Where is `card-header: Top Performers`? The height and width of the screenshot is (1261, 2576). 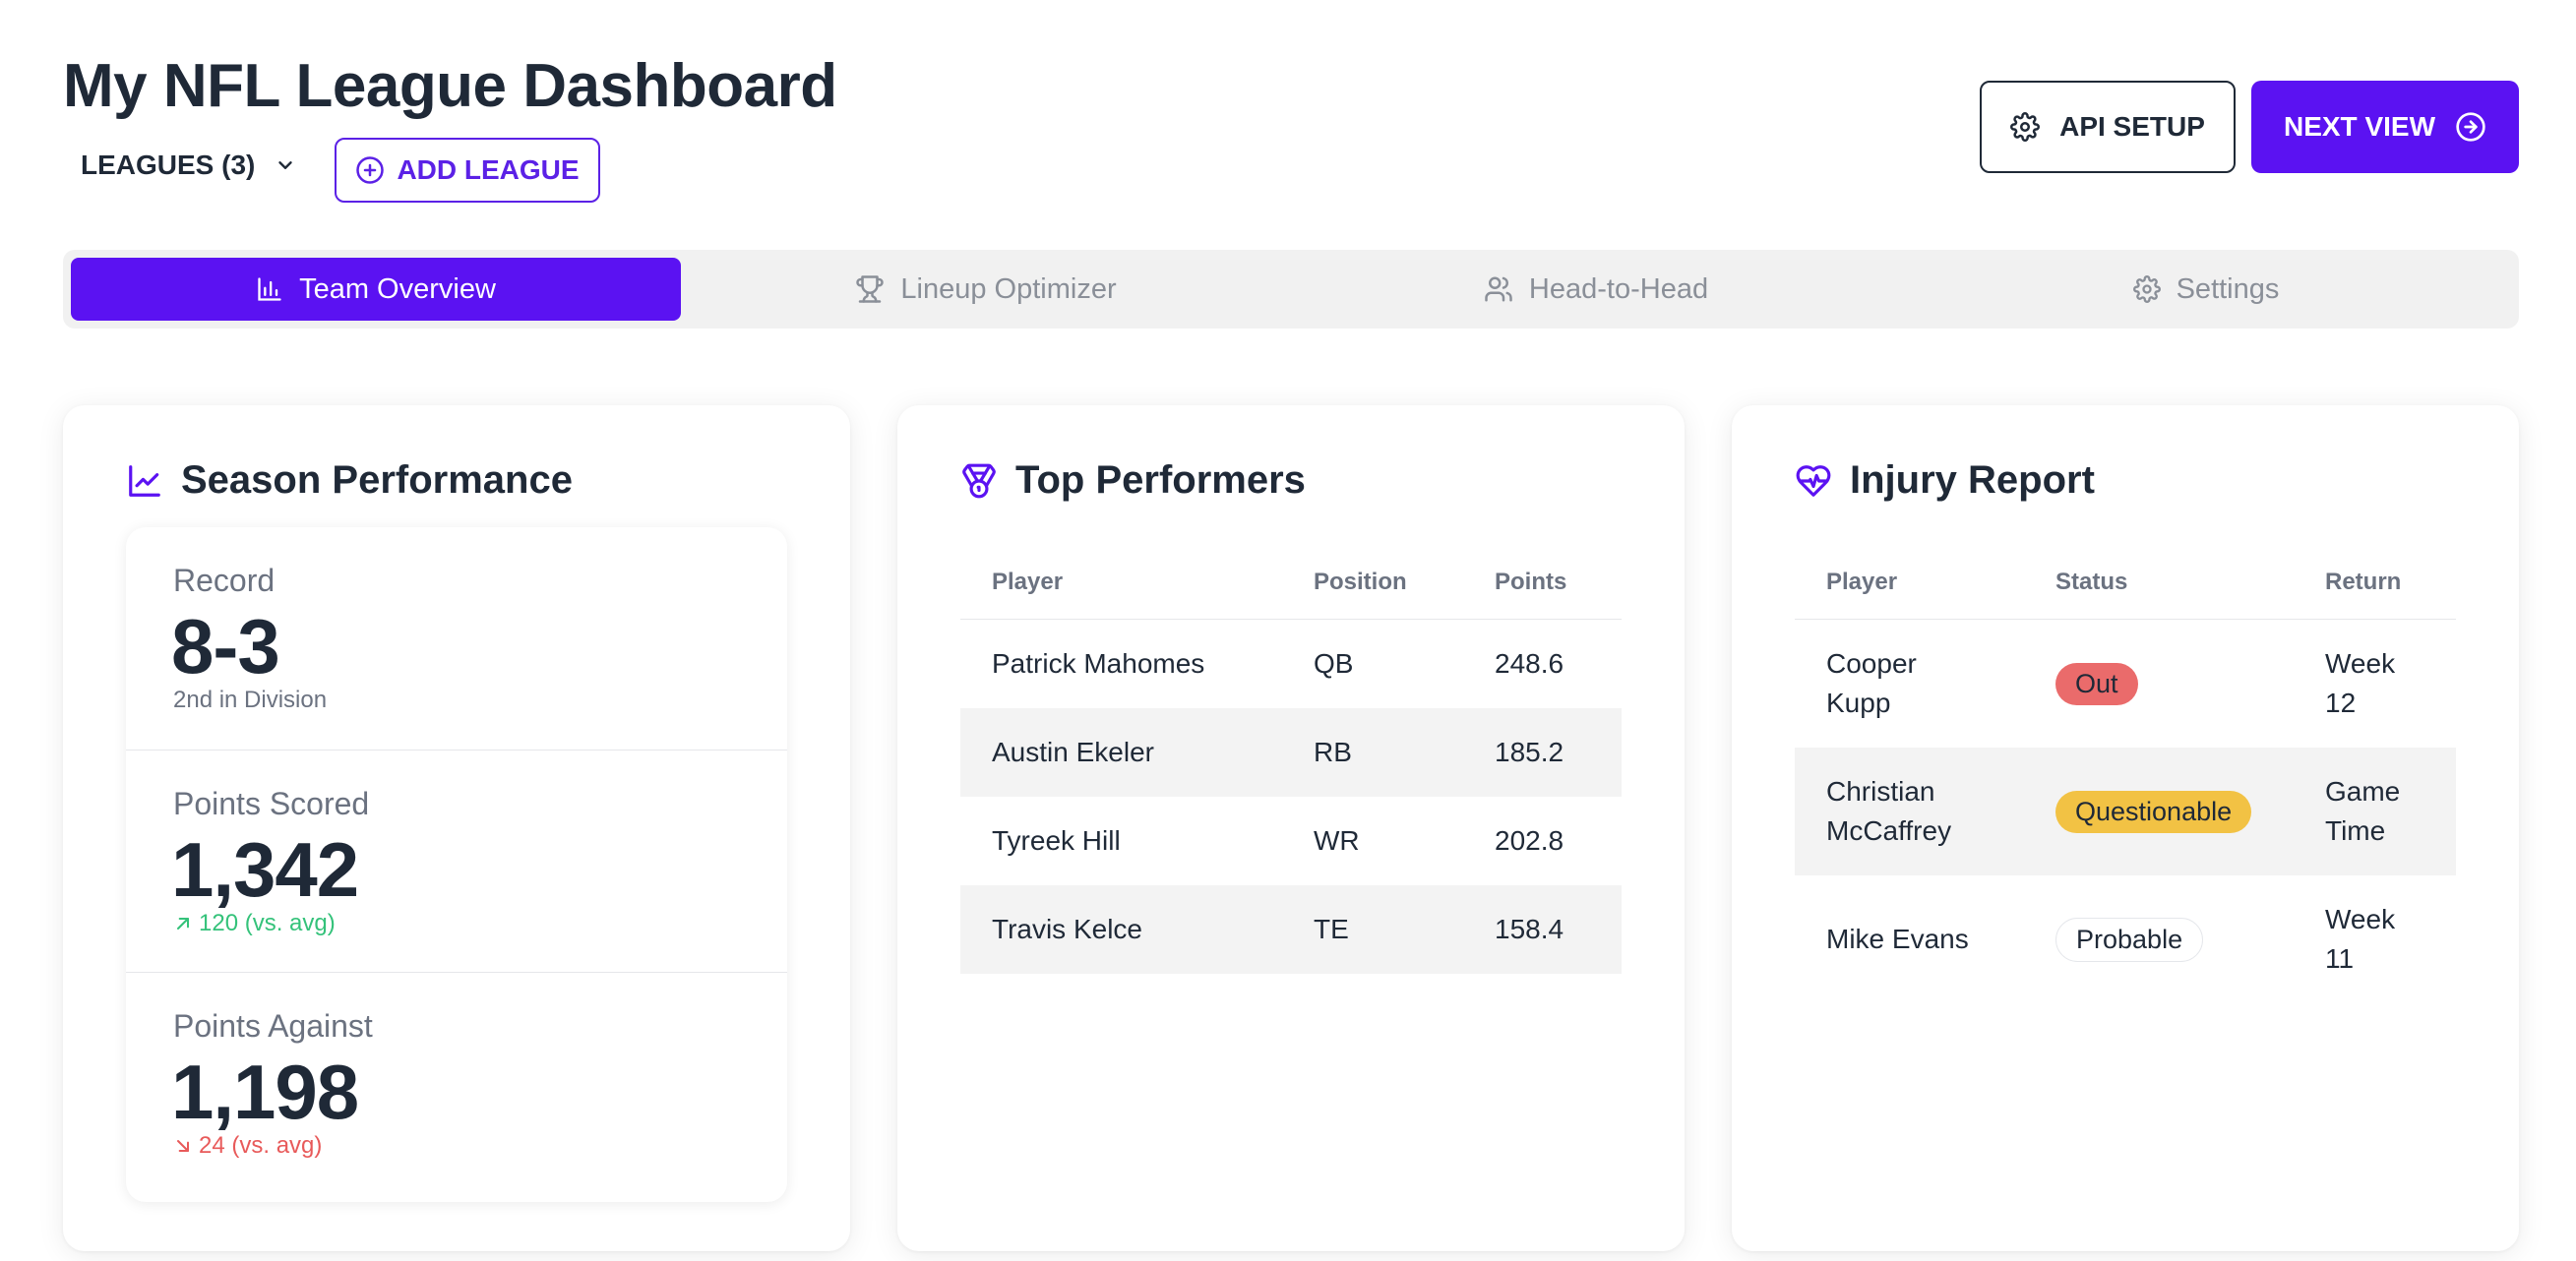
card-header: Top Performers is located at coordinates (1133, 480).